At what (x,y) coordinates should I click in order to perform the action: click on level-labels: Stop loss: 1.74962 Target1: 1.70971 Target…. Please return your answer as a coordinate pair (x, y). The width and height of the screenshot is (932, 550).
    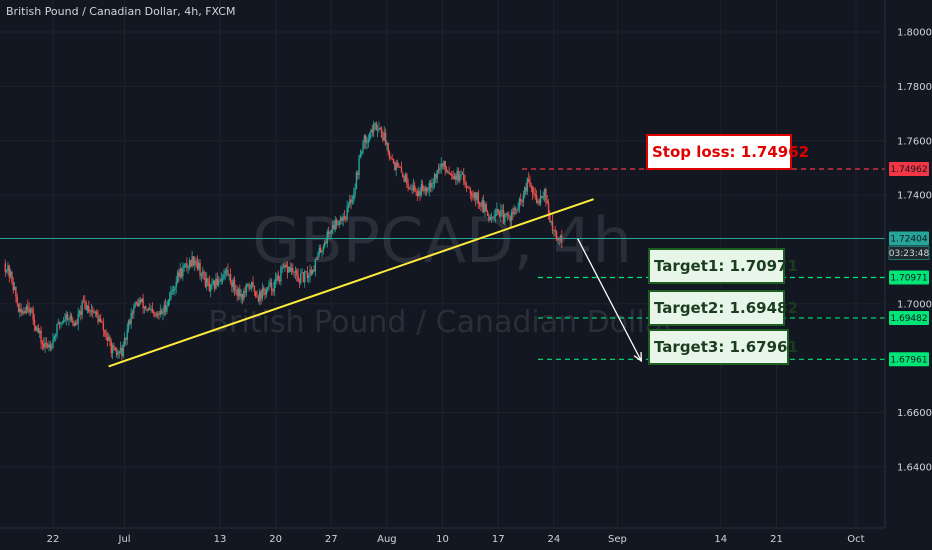
    Looking at the image, I should click on (727, 249).